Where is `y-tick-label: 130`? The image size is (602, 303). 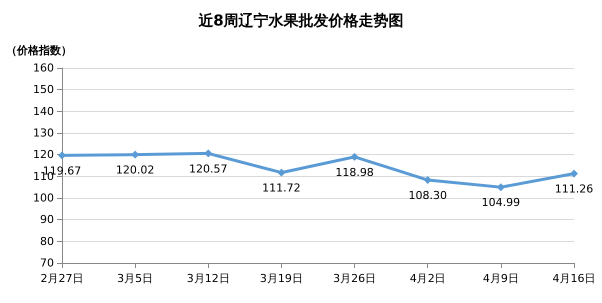
y-tick-label: 130 is located at coordinates (43, 133).